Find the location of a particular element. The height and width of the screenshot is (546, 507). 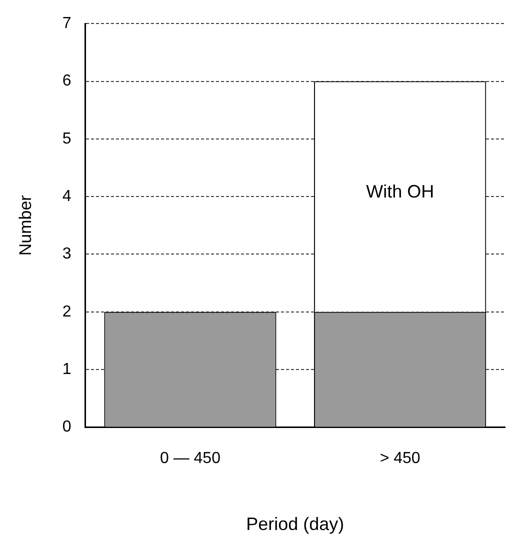

series-label: With OH is located at coordinates (400, 192).